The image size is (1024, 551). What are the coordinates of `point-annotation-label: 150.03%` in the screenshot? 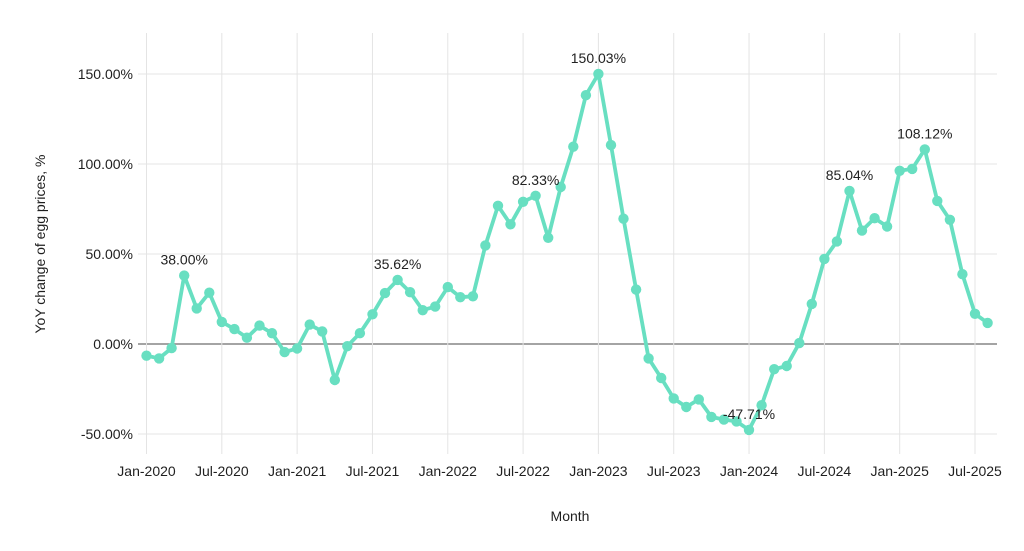 It's located at (598, 58).